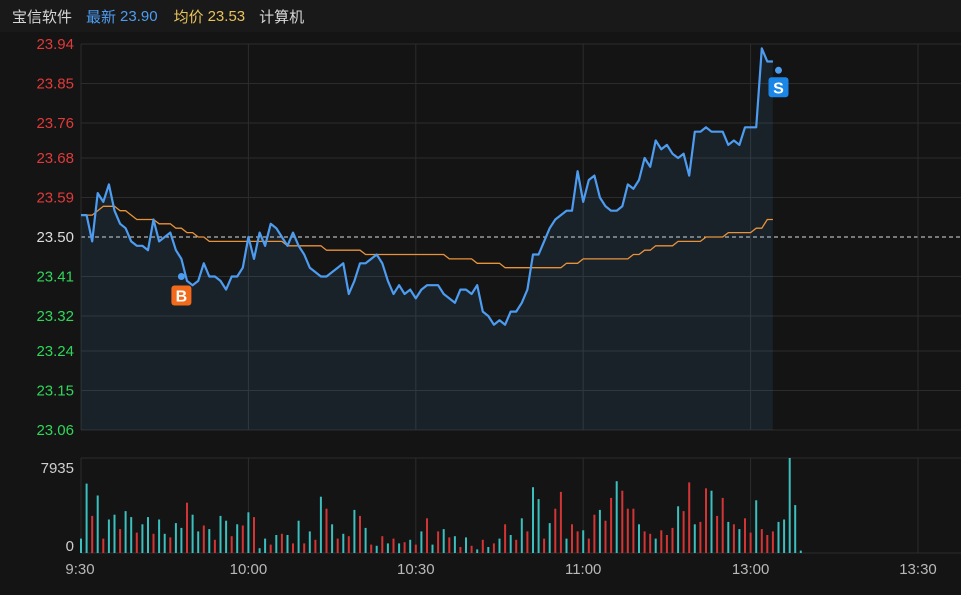  What do you see at coordinates (583, 569) in the screenshot?
I see `time-tick-label: 11:00` at bounding box center [583, 569].